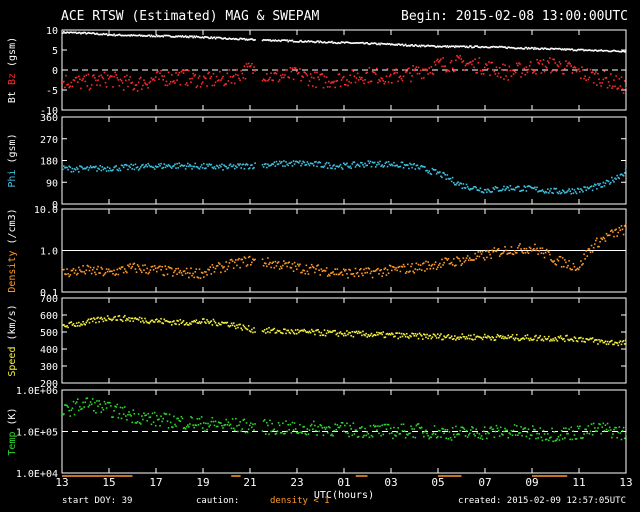 Image resolution: width=640 pixels, height=512 pixels. Describe the element at coordinates (49, 118) in the screenshot. I see `y-tick-label-phi: 360` at that location.